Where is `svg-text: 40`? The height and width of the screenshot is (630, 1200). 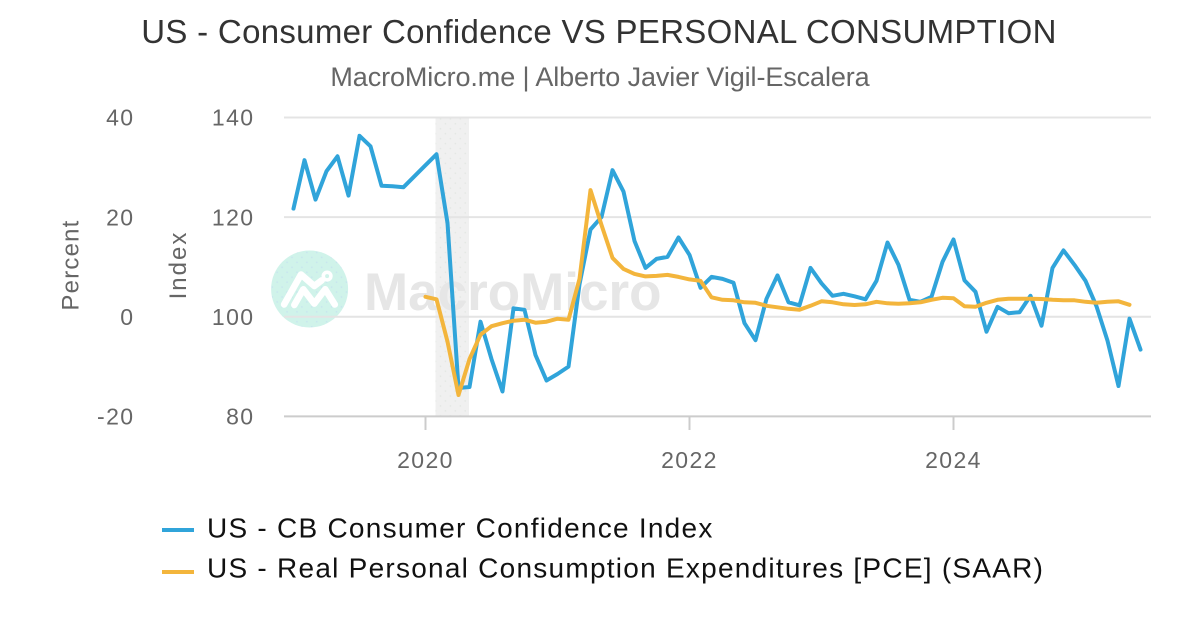 svg-text: 40 is located at coordinates (120, 118).